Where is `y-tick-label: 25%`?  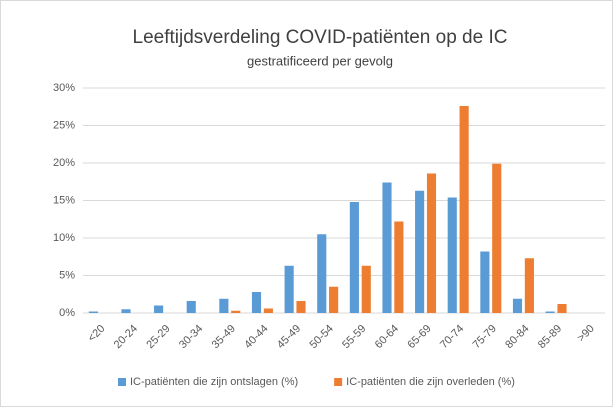 y-tick-label: 25% is located at coordinates (64, 125).